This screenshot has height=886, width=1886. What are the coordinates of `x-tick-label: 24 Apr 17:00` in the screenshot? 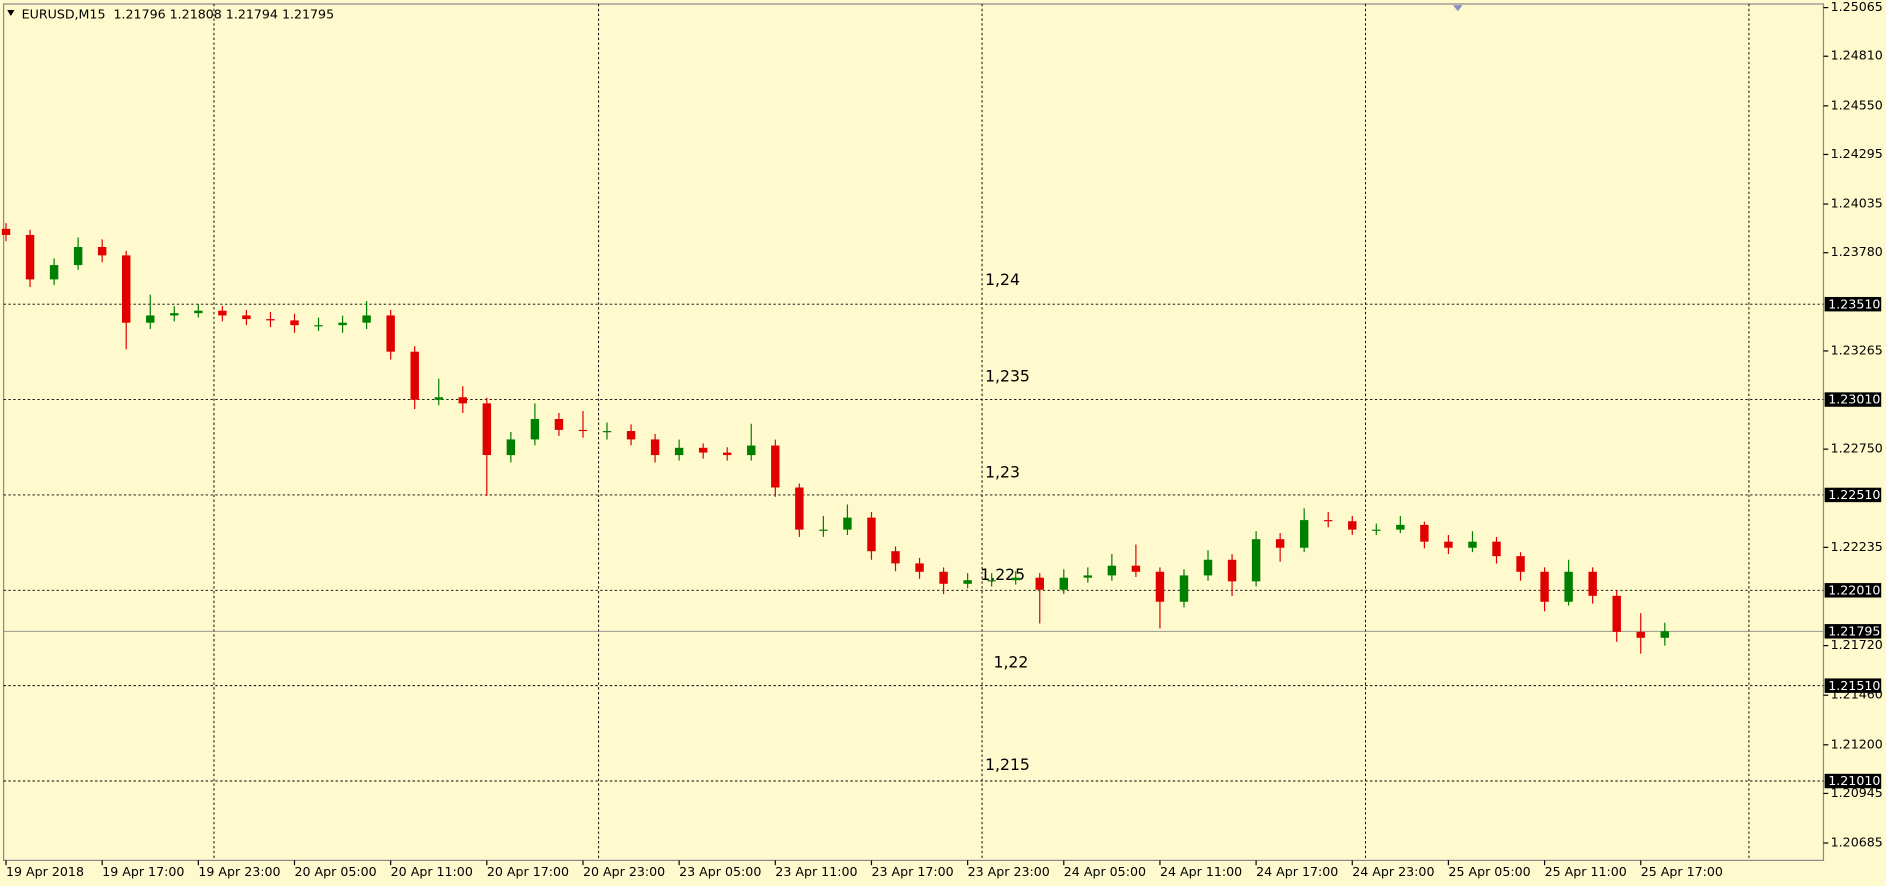 It's located at (1297, 871).